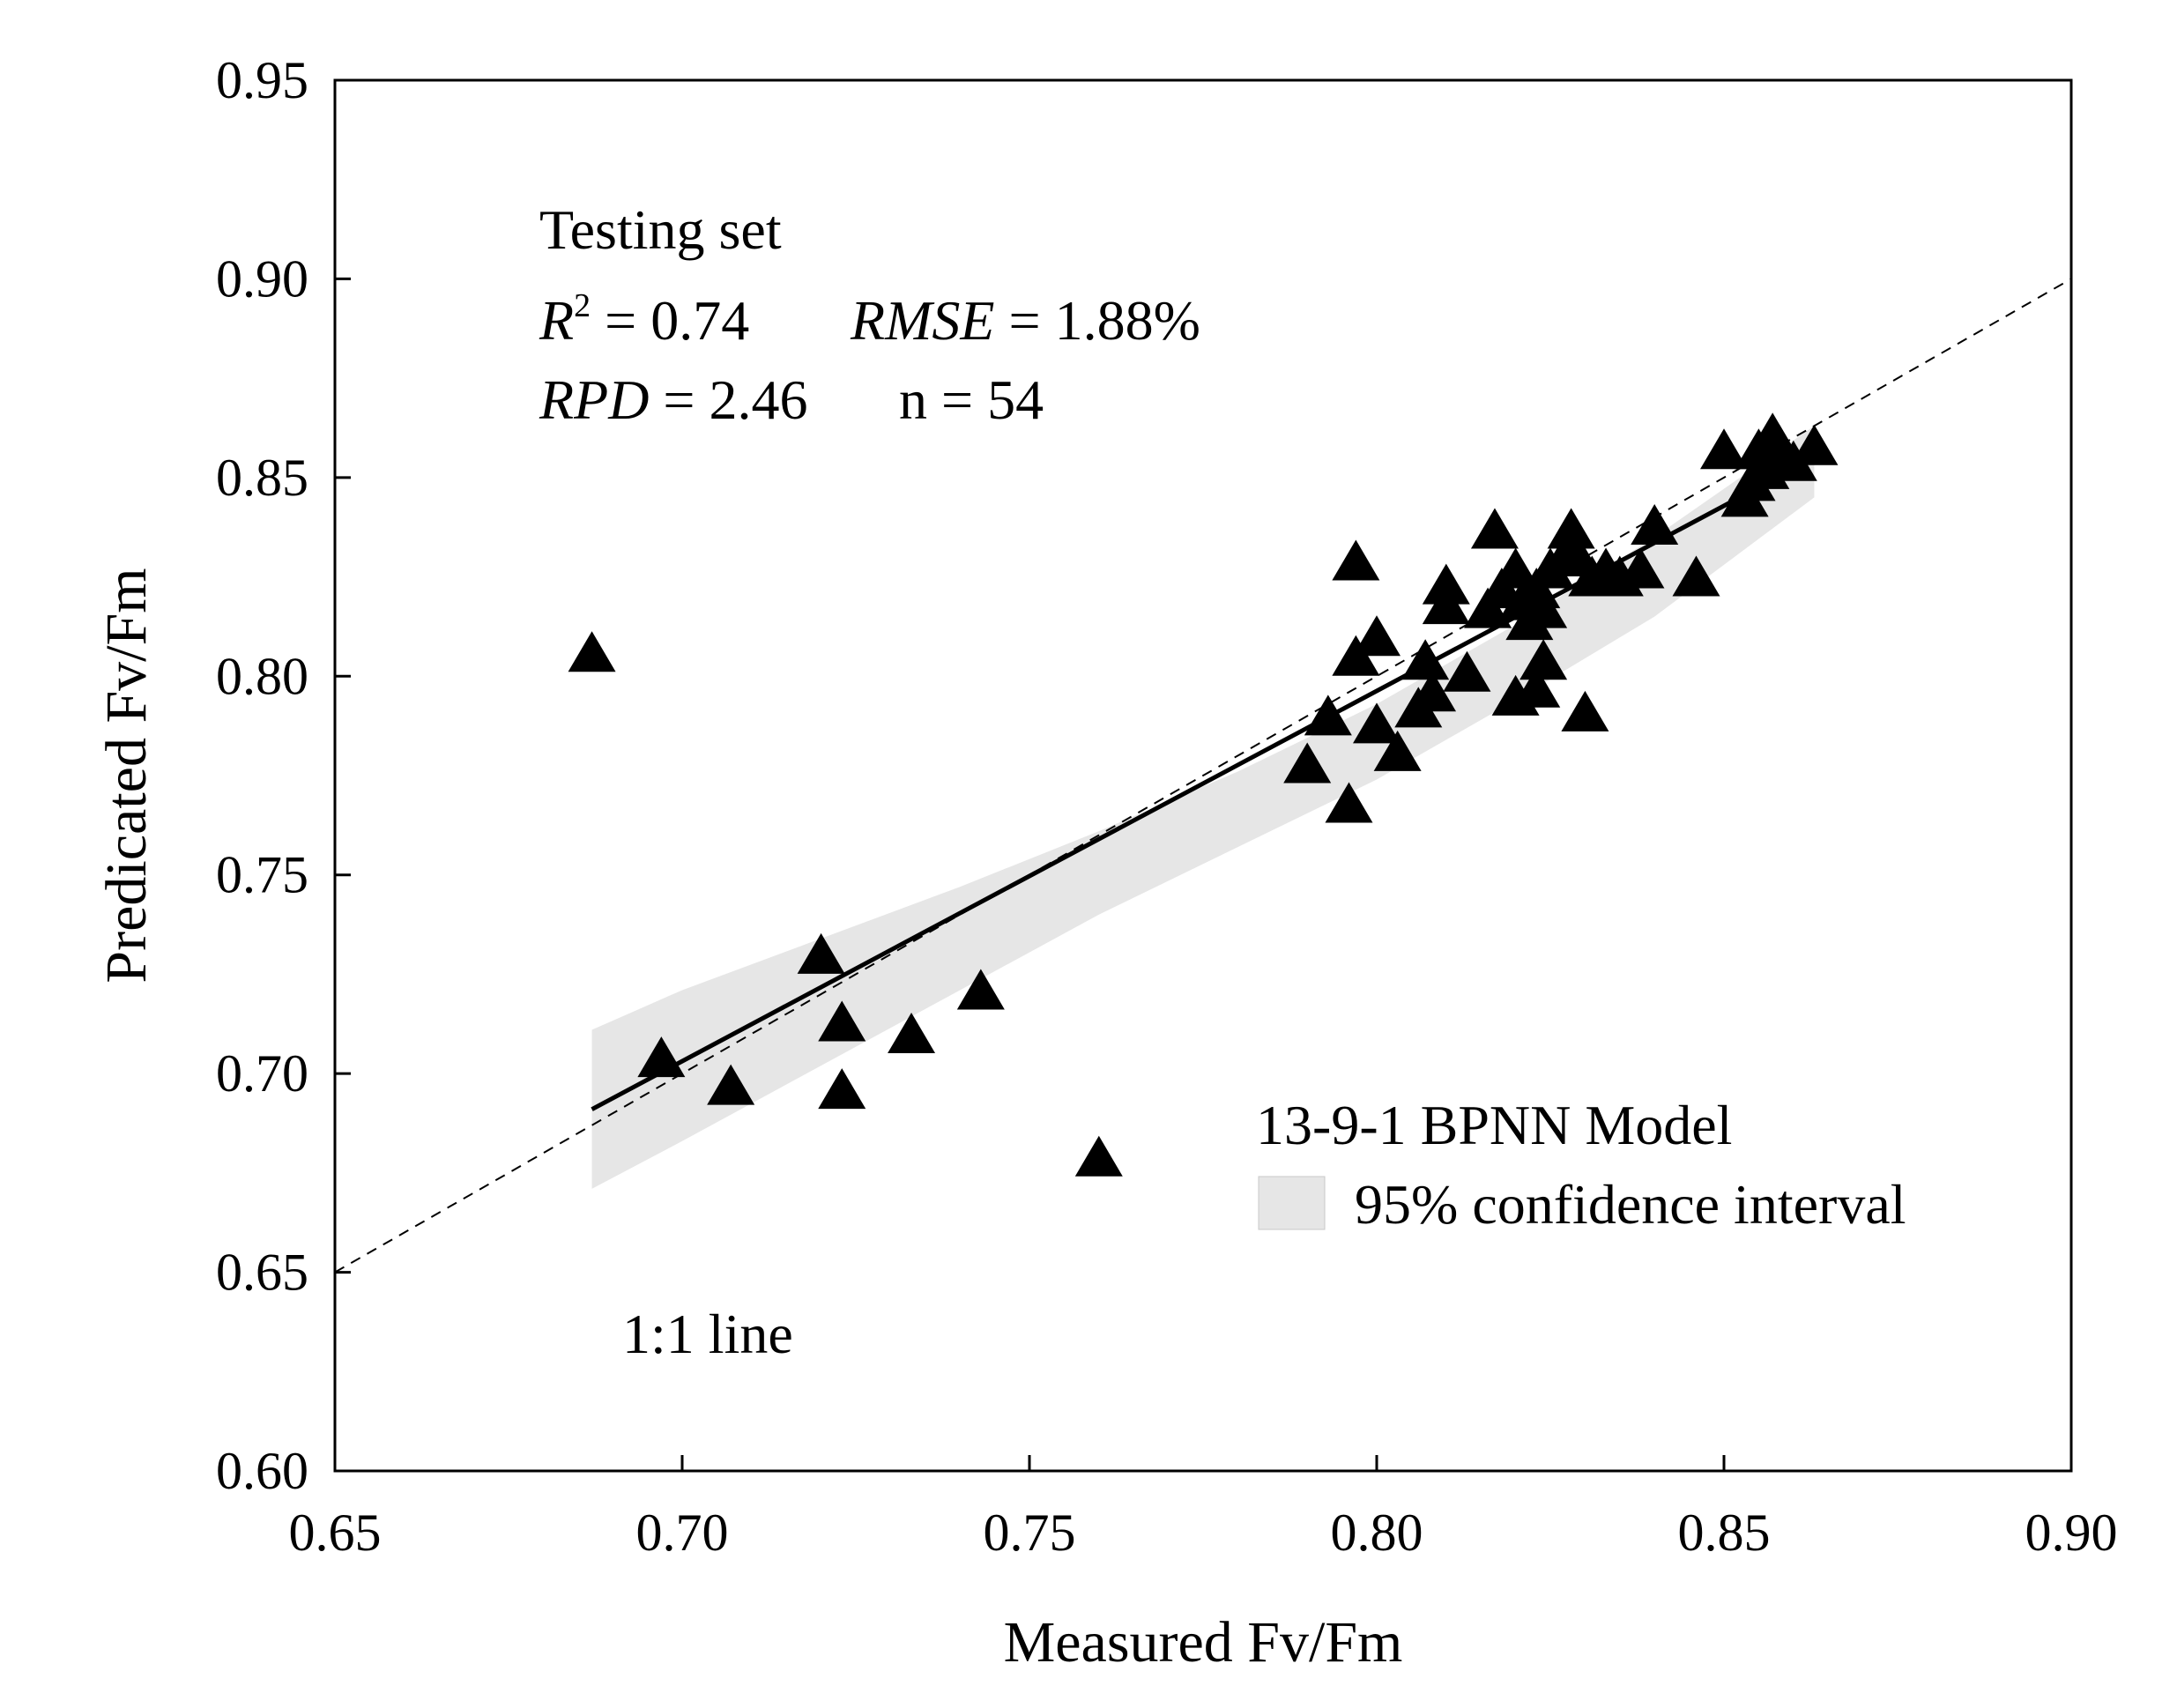 The image size is (2177, 1708). I want to click on rpd-symbol: RPD, so click(594, 399).